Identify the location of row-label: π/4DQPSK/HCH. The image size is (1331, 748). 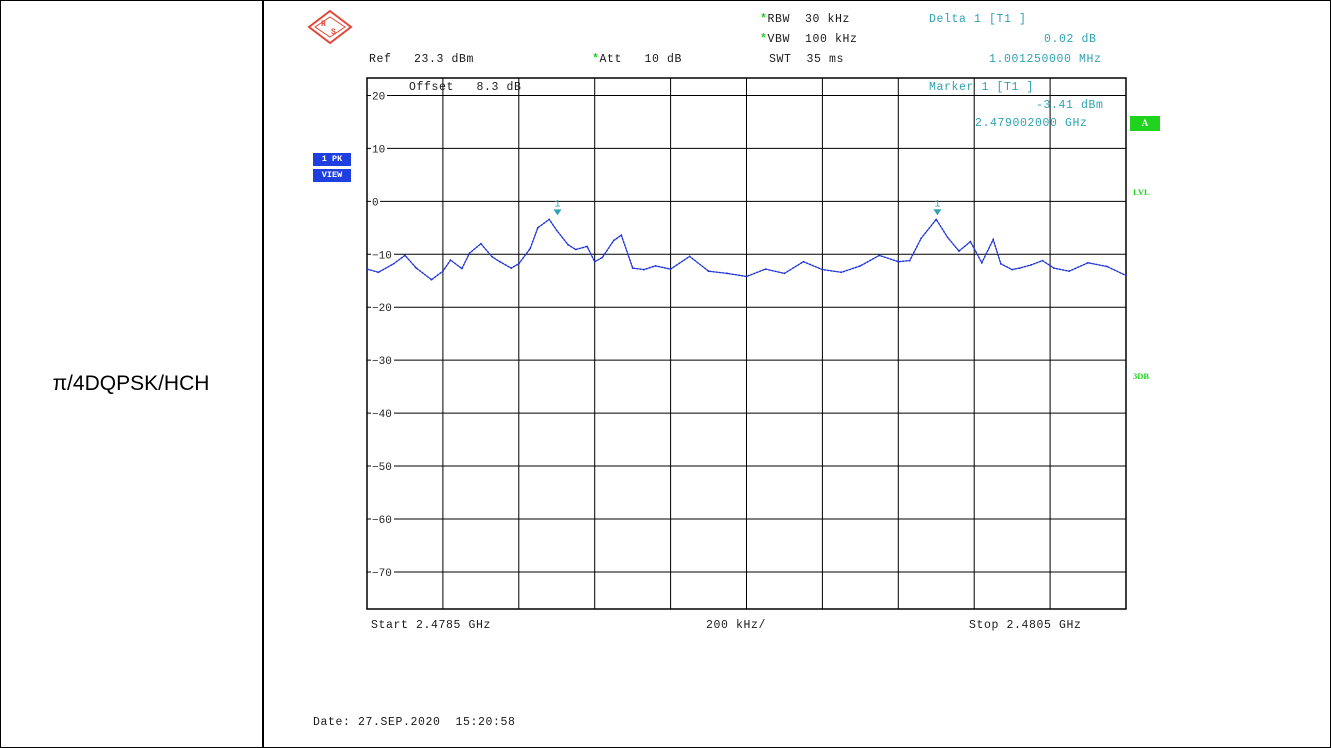
(131, 383).